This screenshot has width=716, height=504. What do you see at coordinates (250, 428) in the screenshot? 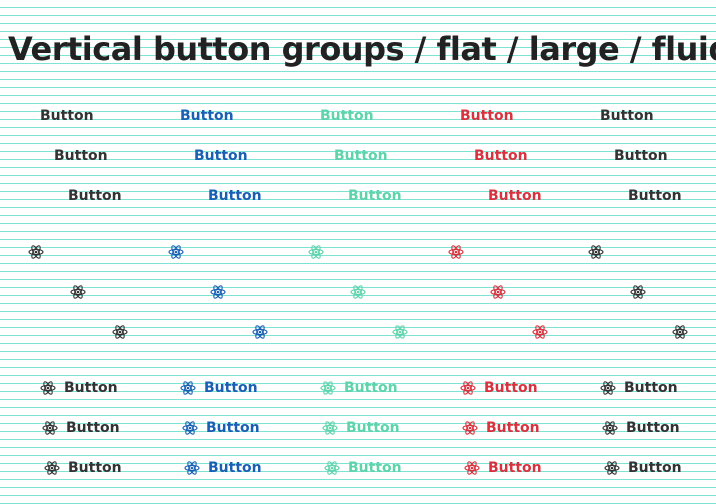
I see `icon-text-button-primary-2: Button` at bounding box center [250, 428].